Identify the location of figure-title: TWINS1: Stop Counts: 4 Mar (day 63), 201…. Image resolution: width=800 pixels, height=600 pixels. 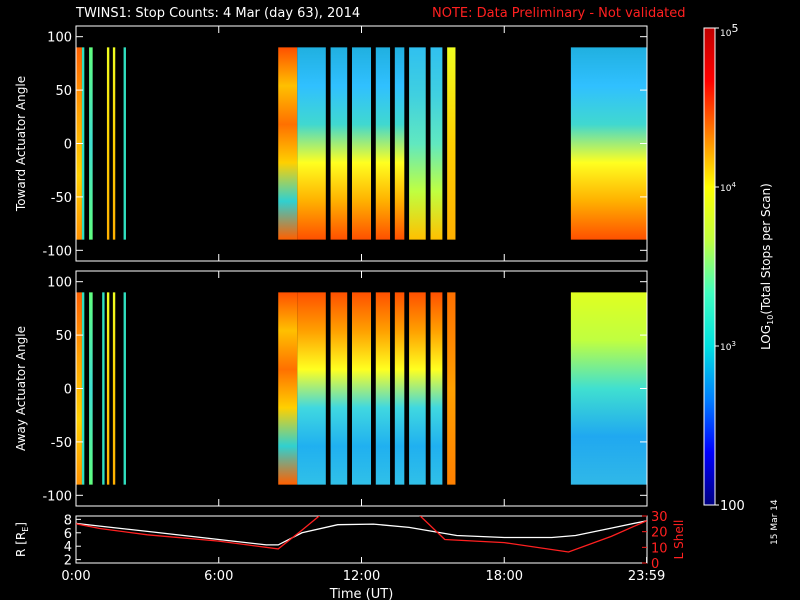
(218, 13).